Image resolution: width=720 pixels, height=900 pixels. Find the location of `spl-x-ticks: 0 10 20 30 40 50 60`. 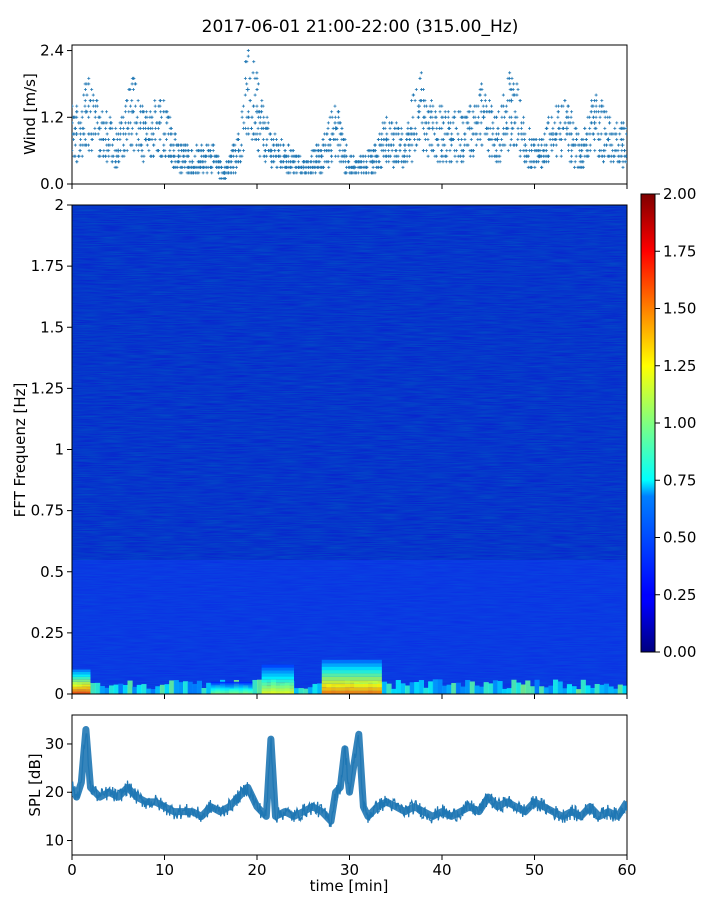

spl-x-ticks: 0 10 20 30 40 50 60 is located at coordinates (352, 867).